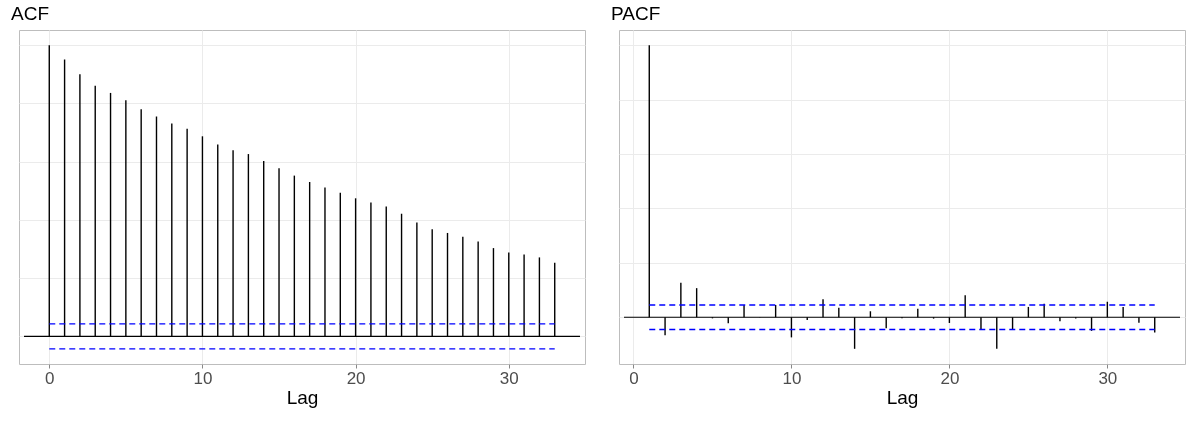 The height and width of the screenshot is (428, 1187). Describe the element at coordinates (30, 13) in the screenshot. I see `chart-title: ACF` at that location.